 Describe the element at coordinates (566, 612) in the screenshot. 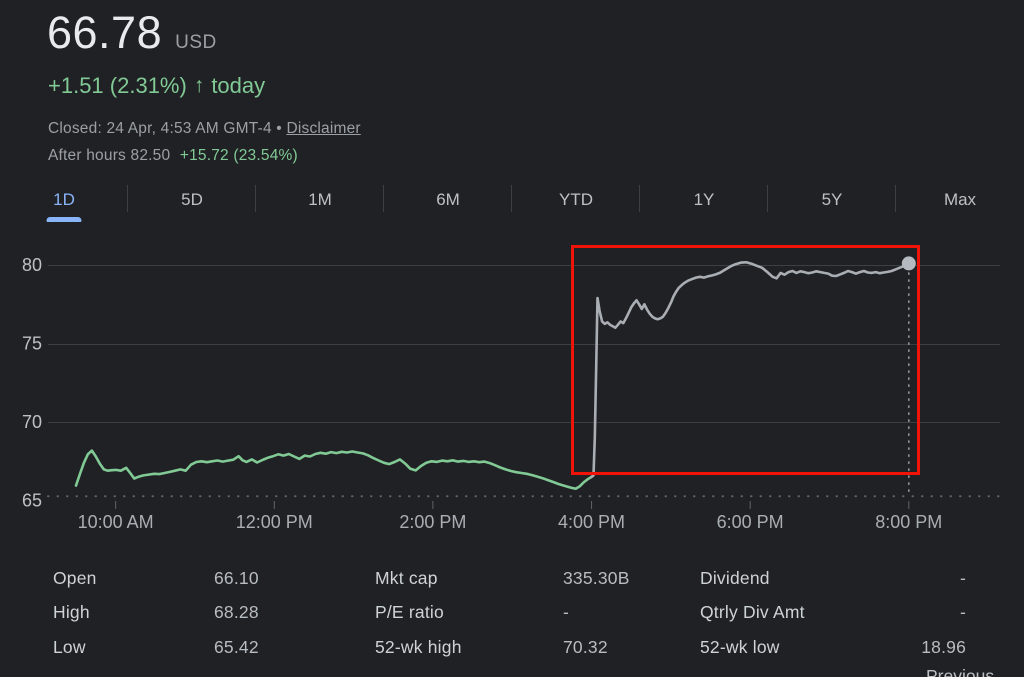

I see `stat-pe-ratio-value: -` at that location.